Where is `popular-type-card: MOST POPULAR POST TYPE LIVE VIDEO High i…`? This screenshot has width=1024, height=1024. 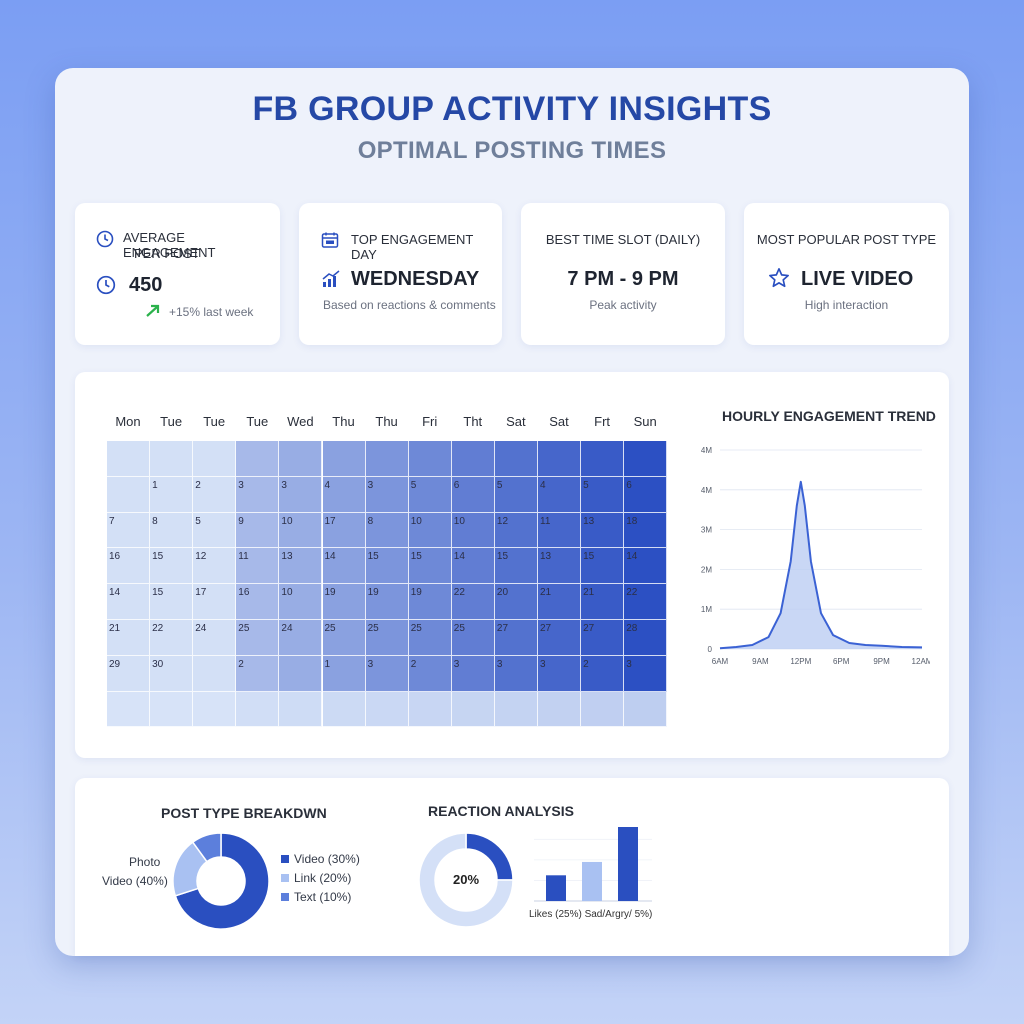 popular-type-card: MOST POPULAR POST TYPE LIVE VIDEO High i… is located at coordinates (846, 274).